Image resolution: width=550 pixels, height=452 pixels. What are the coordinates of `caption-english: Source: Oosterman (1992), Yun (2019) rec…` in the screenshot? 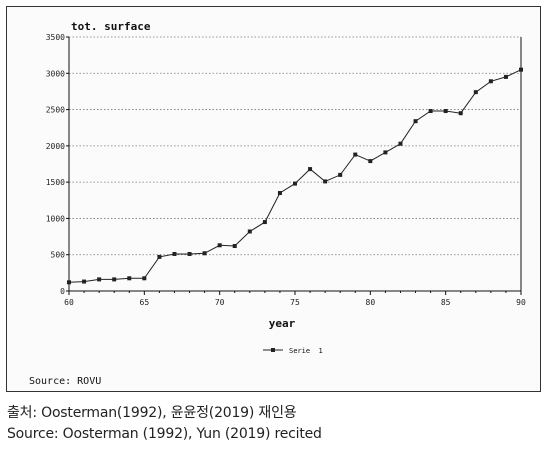 It's located at (164, 434).